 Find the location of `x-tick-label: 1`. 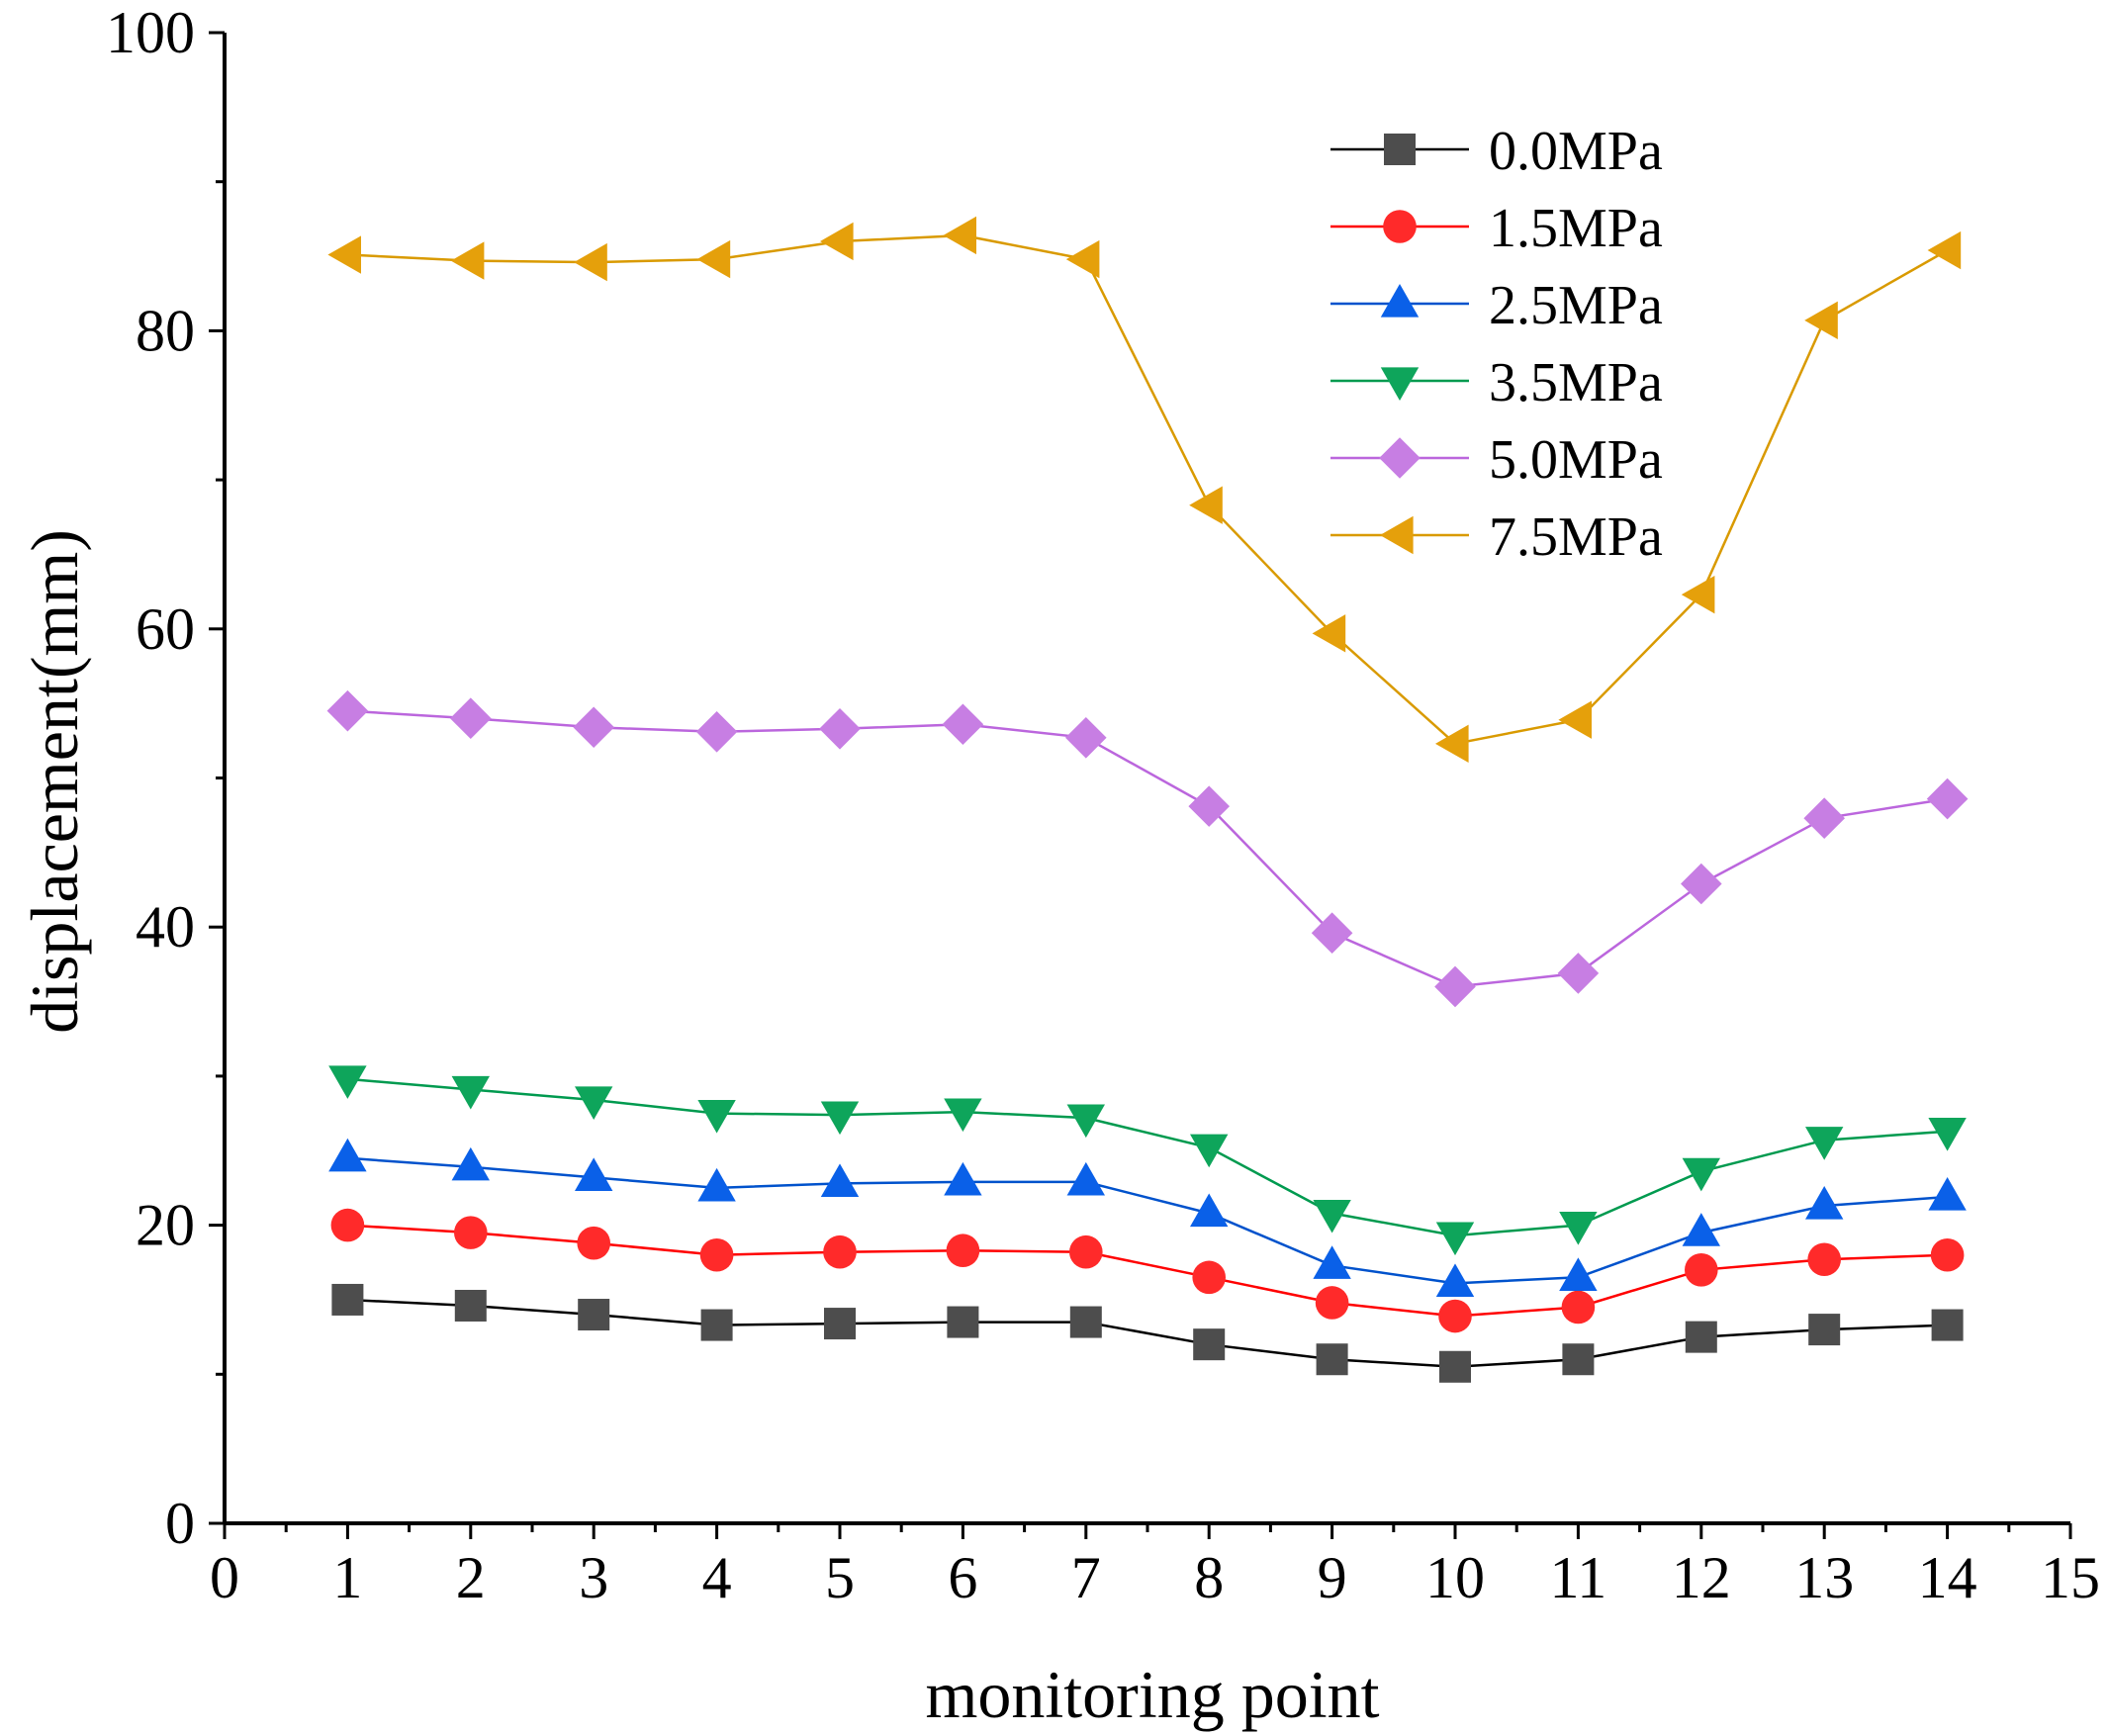

x-tick-label: 1 is located at coordinates (347, 1577).